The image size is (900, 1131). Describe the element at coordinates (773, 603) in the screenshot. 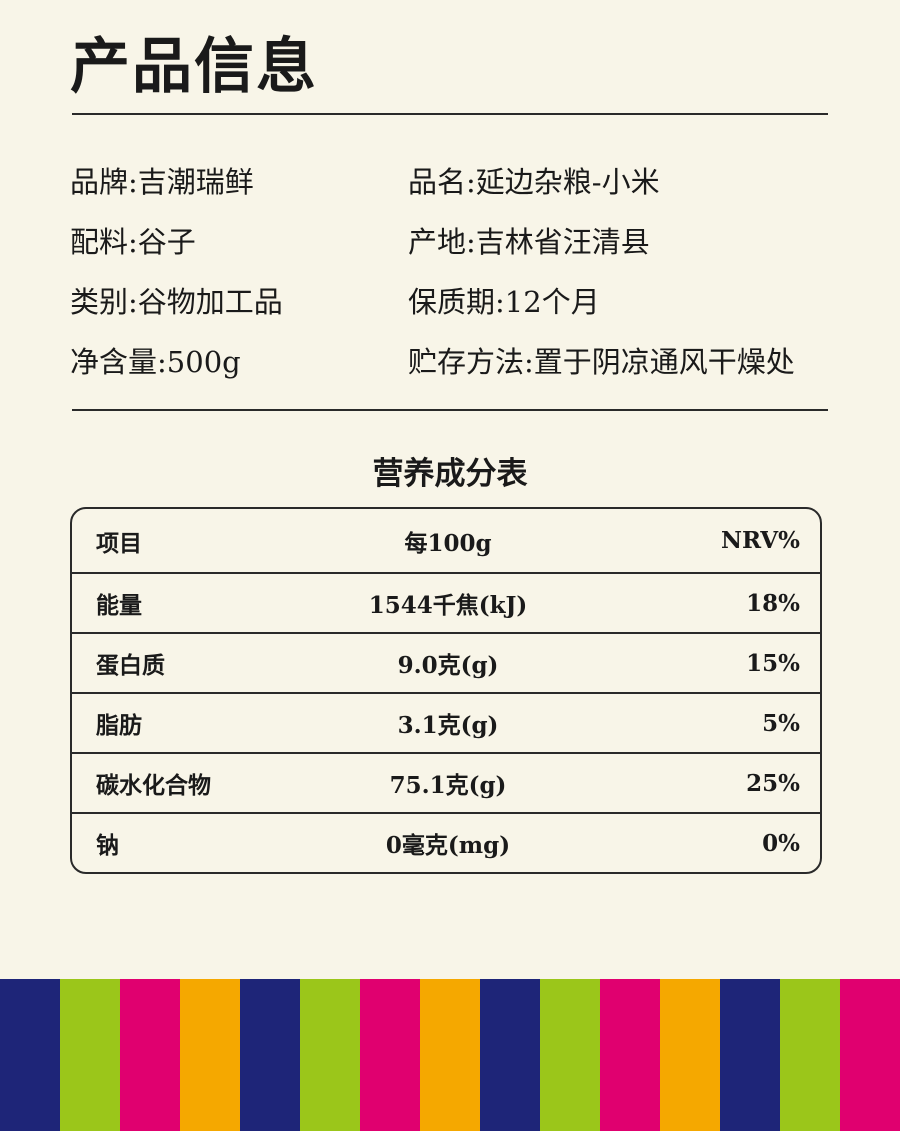

I see `cell-nrv: 18%` at that location.